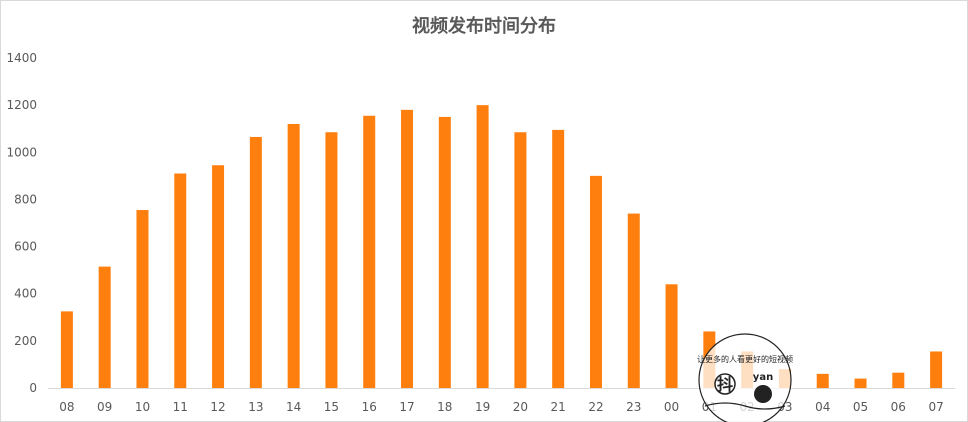 Image resolution: width=968 pixels, height=422 pixels. I want to click on watermark-brand-left: 抖, so click(725, 384).